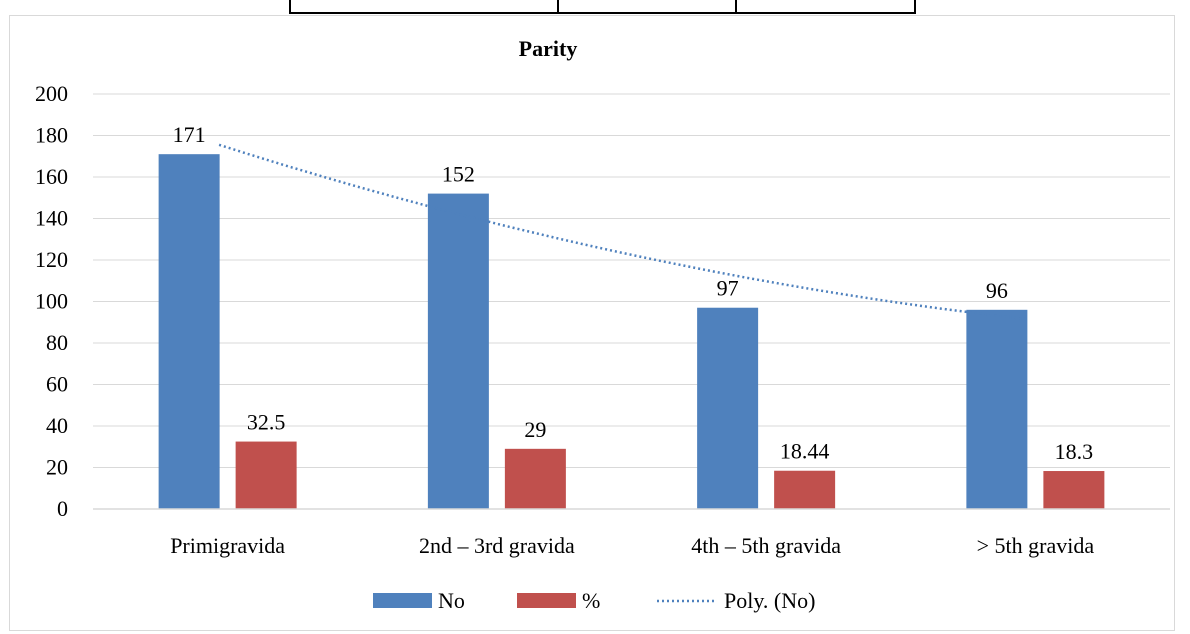 The image size is (1190, 634). What do you see at coordinates (548, 48) in the screenshot?
I see `chart-title: Parity` at bounding box center [548, 48].